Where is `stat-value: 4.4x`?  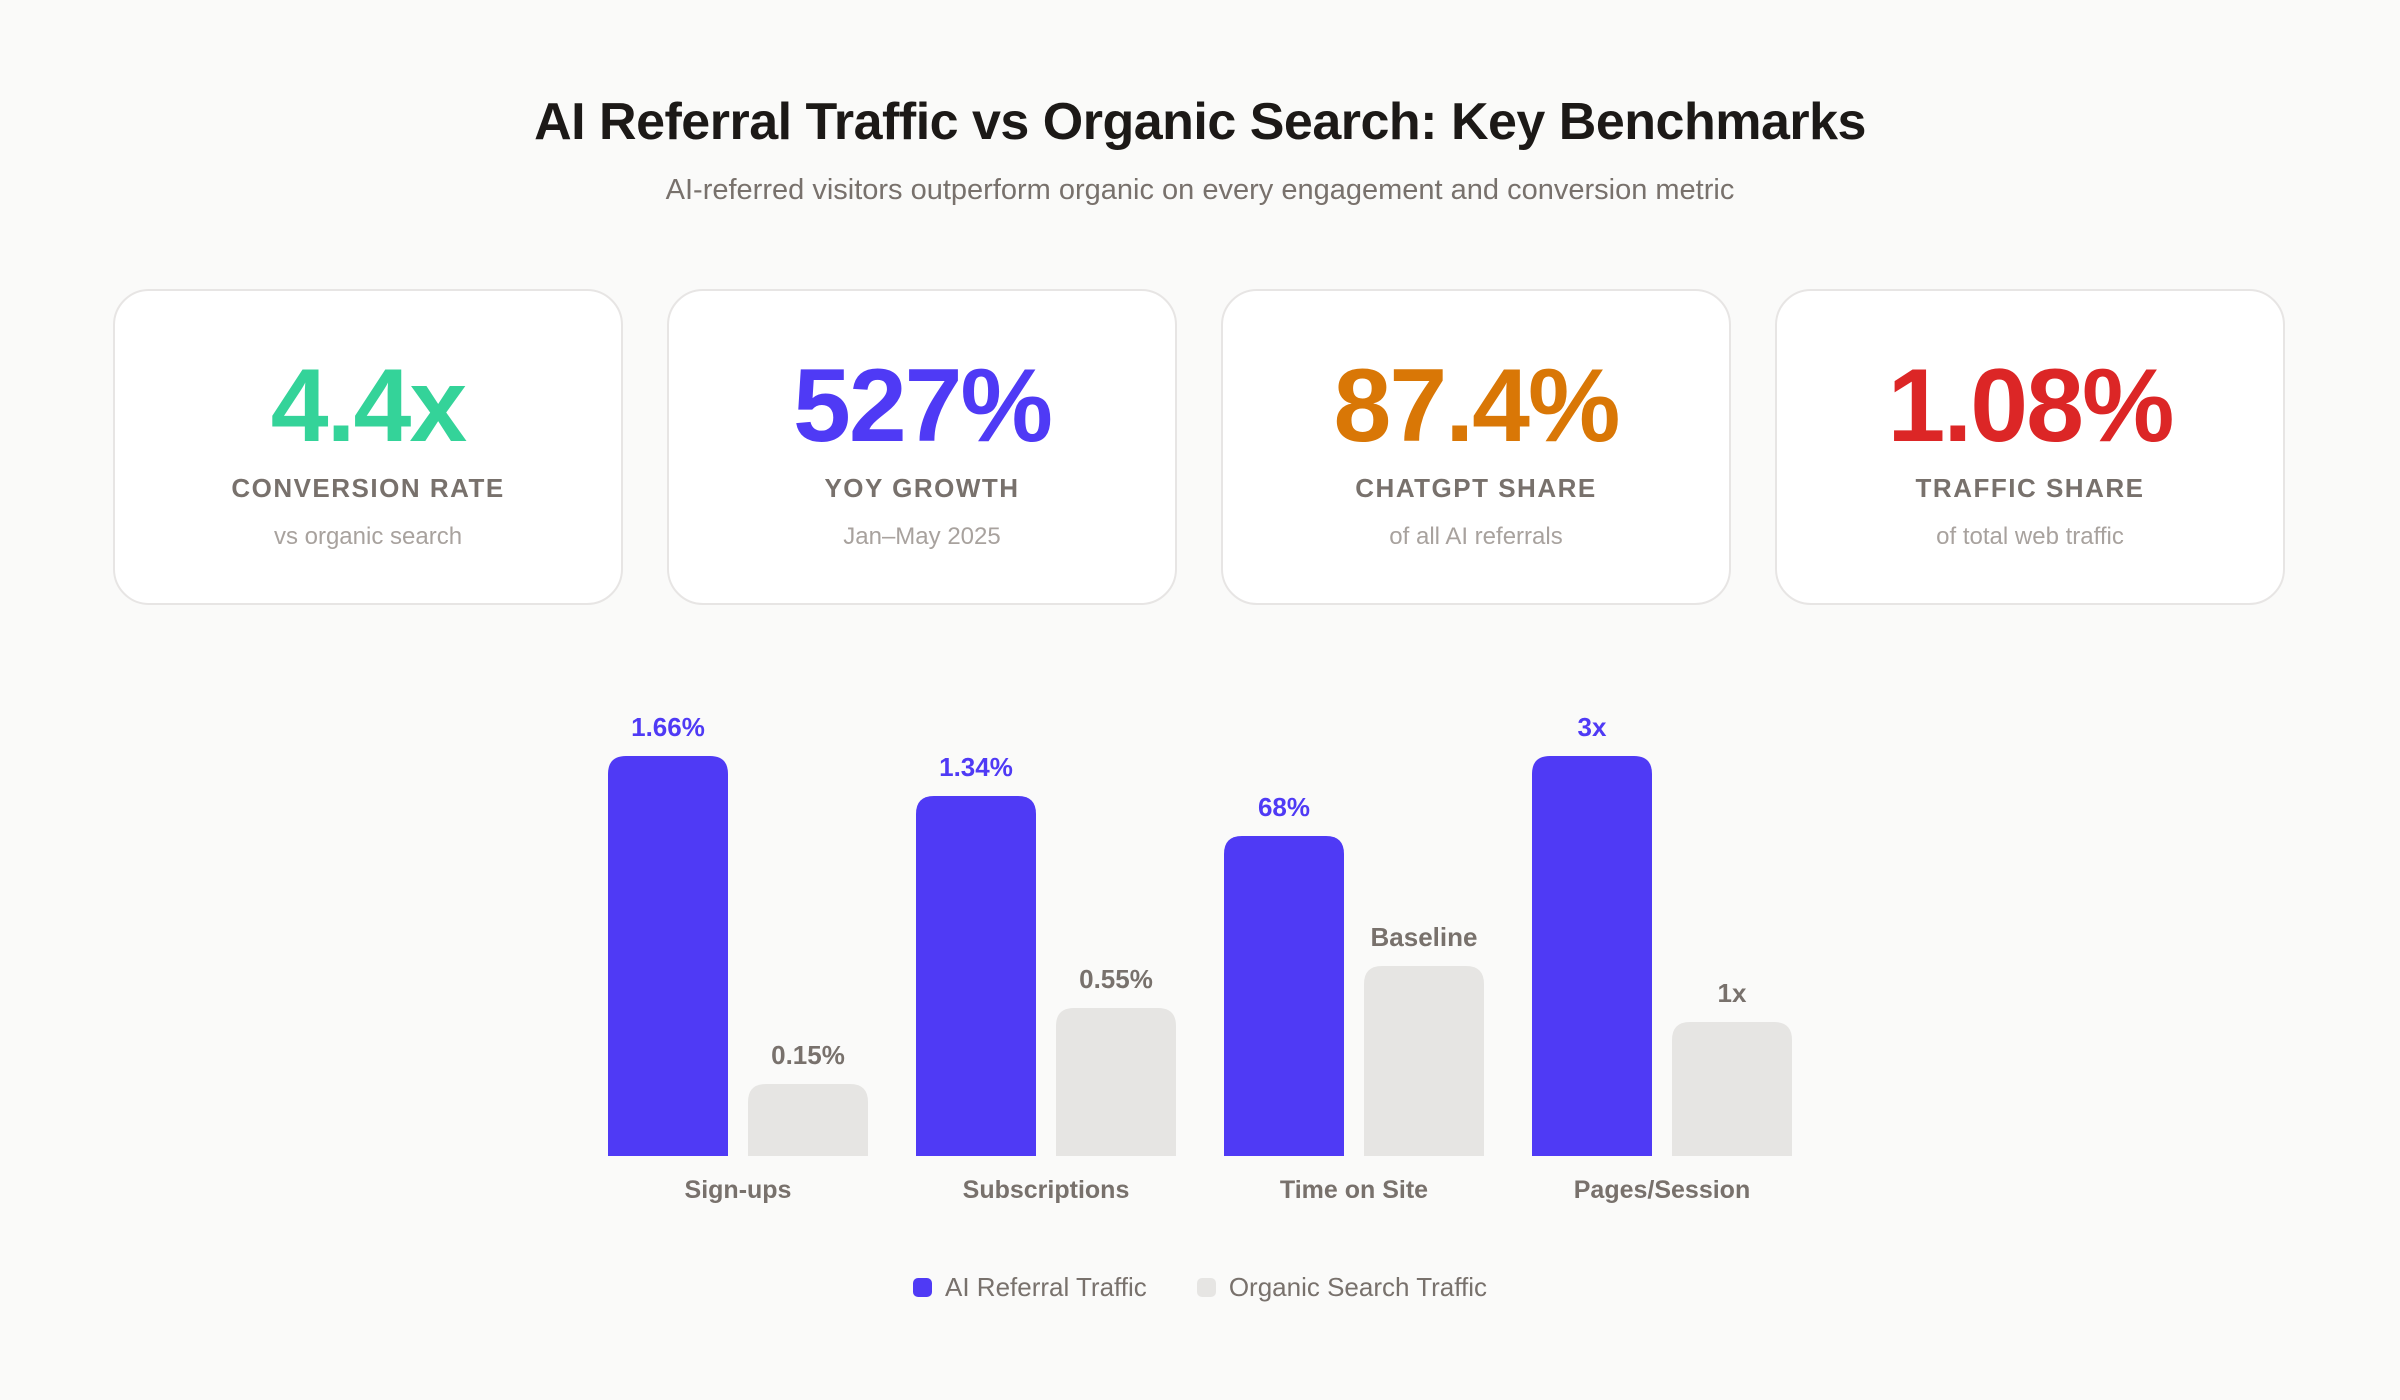 stat-value: 4.4x is located at coordinates (368, 406).